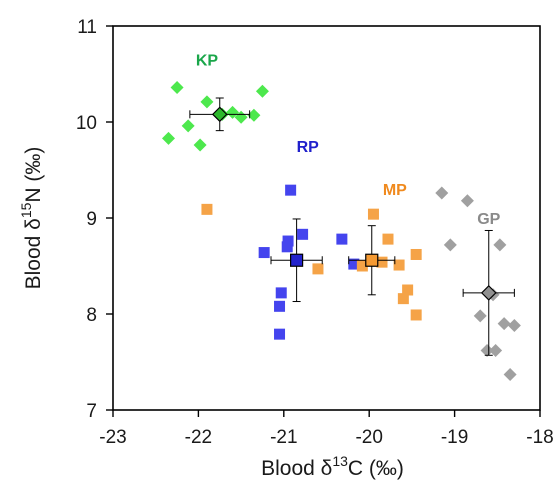 The height and width of the screenshot is (485, 554). Describe the element at coordinates (376, 468) in the screenshot. I see `x-axis-title-suffix: C (‰)` at that location.